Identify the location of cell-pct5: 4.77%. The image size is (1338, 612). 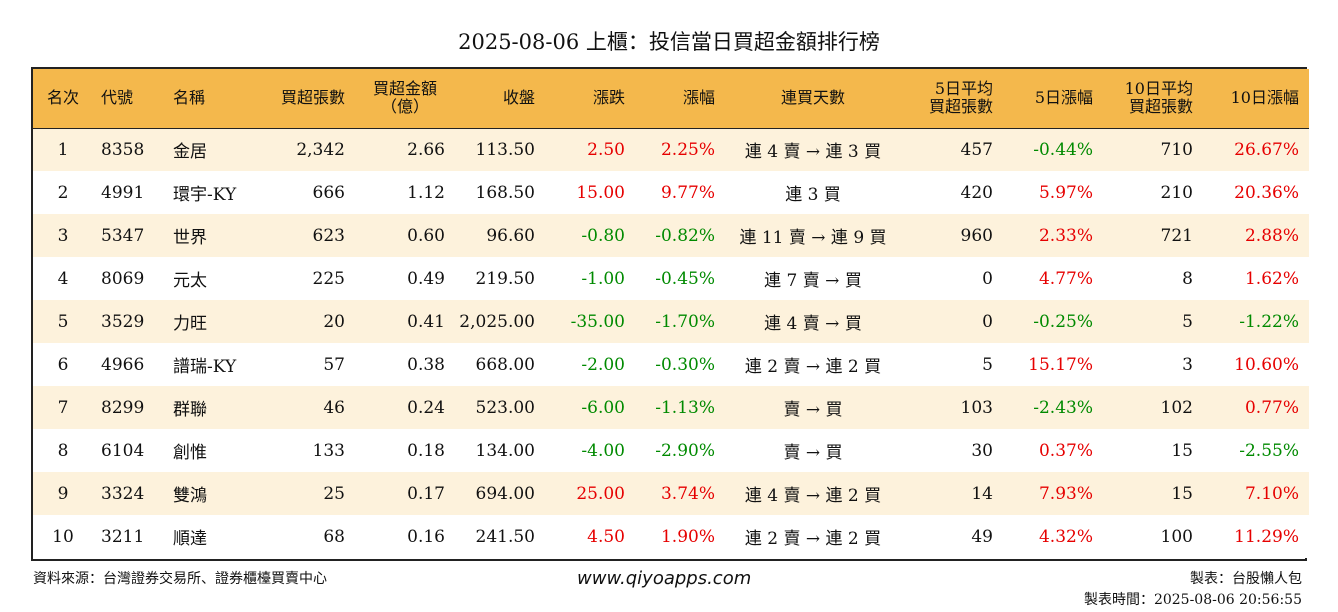
(1065, 278).